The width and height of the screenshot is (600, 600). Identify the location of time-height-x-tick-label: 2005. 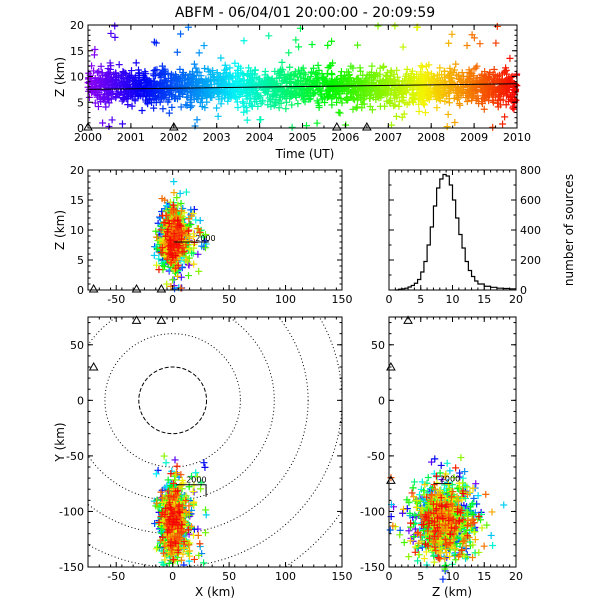
(303, 137).